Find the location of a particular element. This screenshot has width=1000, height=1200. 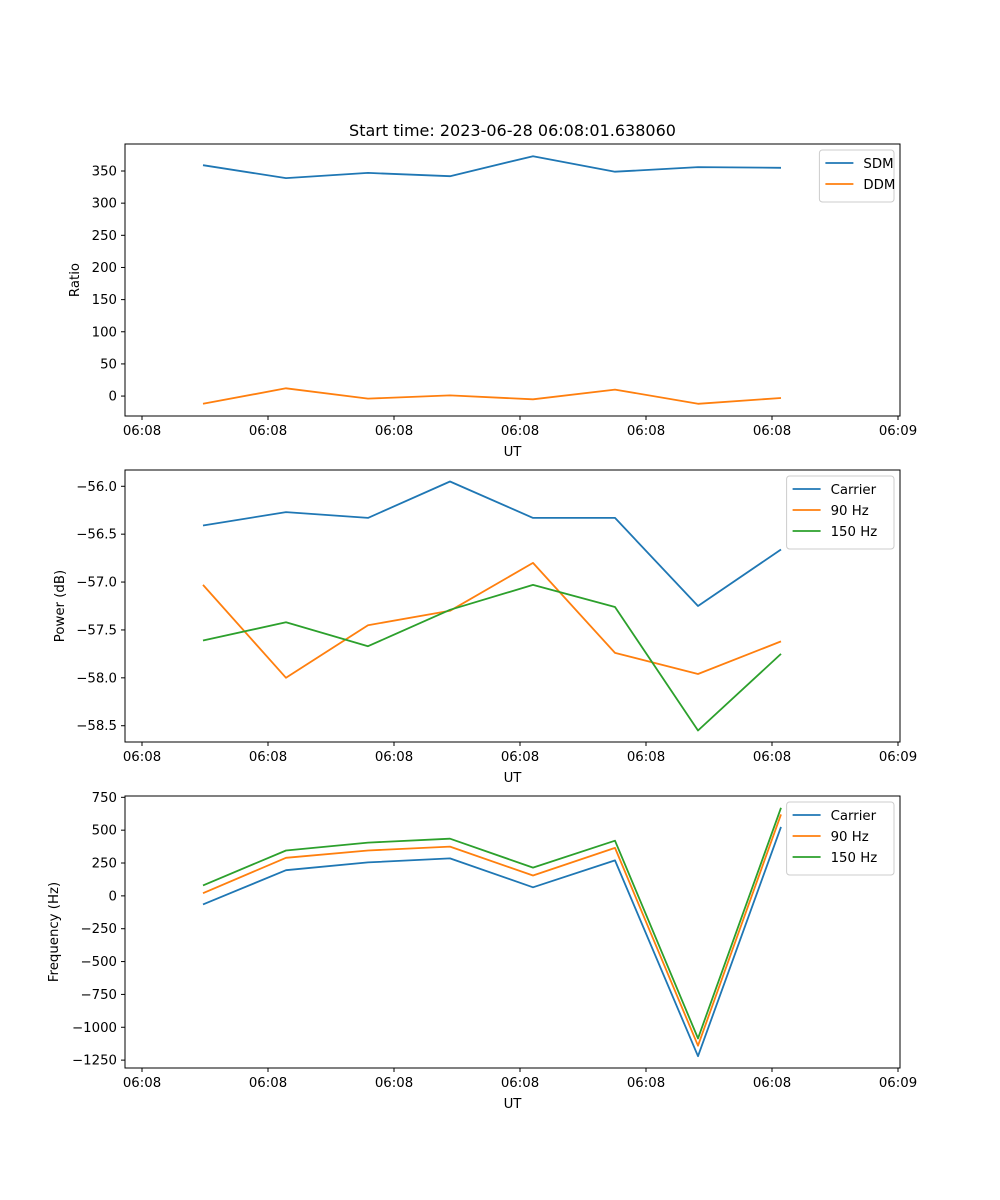

legend: SDM DDM is located at coordinates (856, 176).